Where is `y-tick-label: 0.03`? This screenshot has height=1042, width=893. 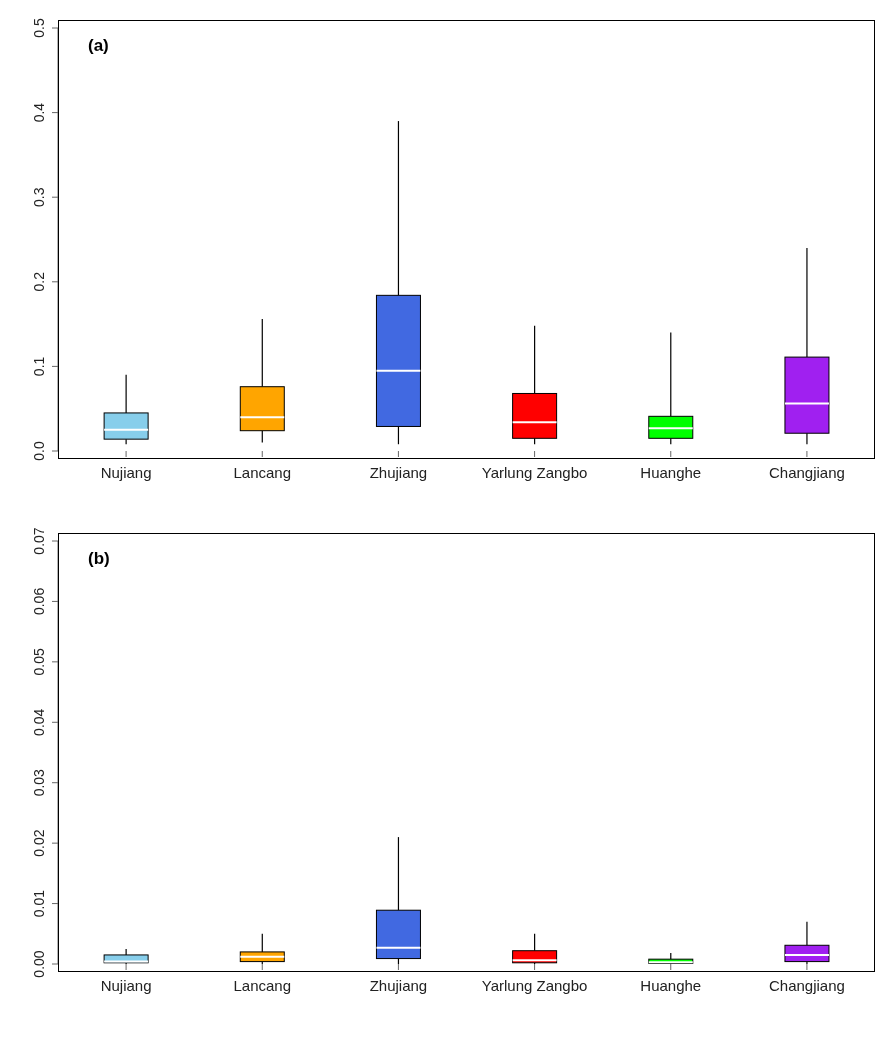 y-tick-label: 0.03 is located at coordinates (39, 782).